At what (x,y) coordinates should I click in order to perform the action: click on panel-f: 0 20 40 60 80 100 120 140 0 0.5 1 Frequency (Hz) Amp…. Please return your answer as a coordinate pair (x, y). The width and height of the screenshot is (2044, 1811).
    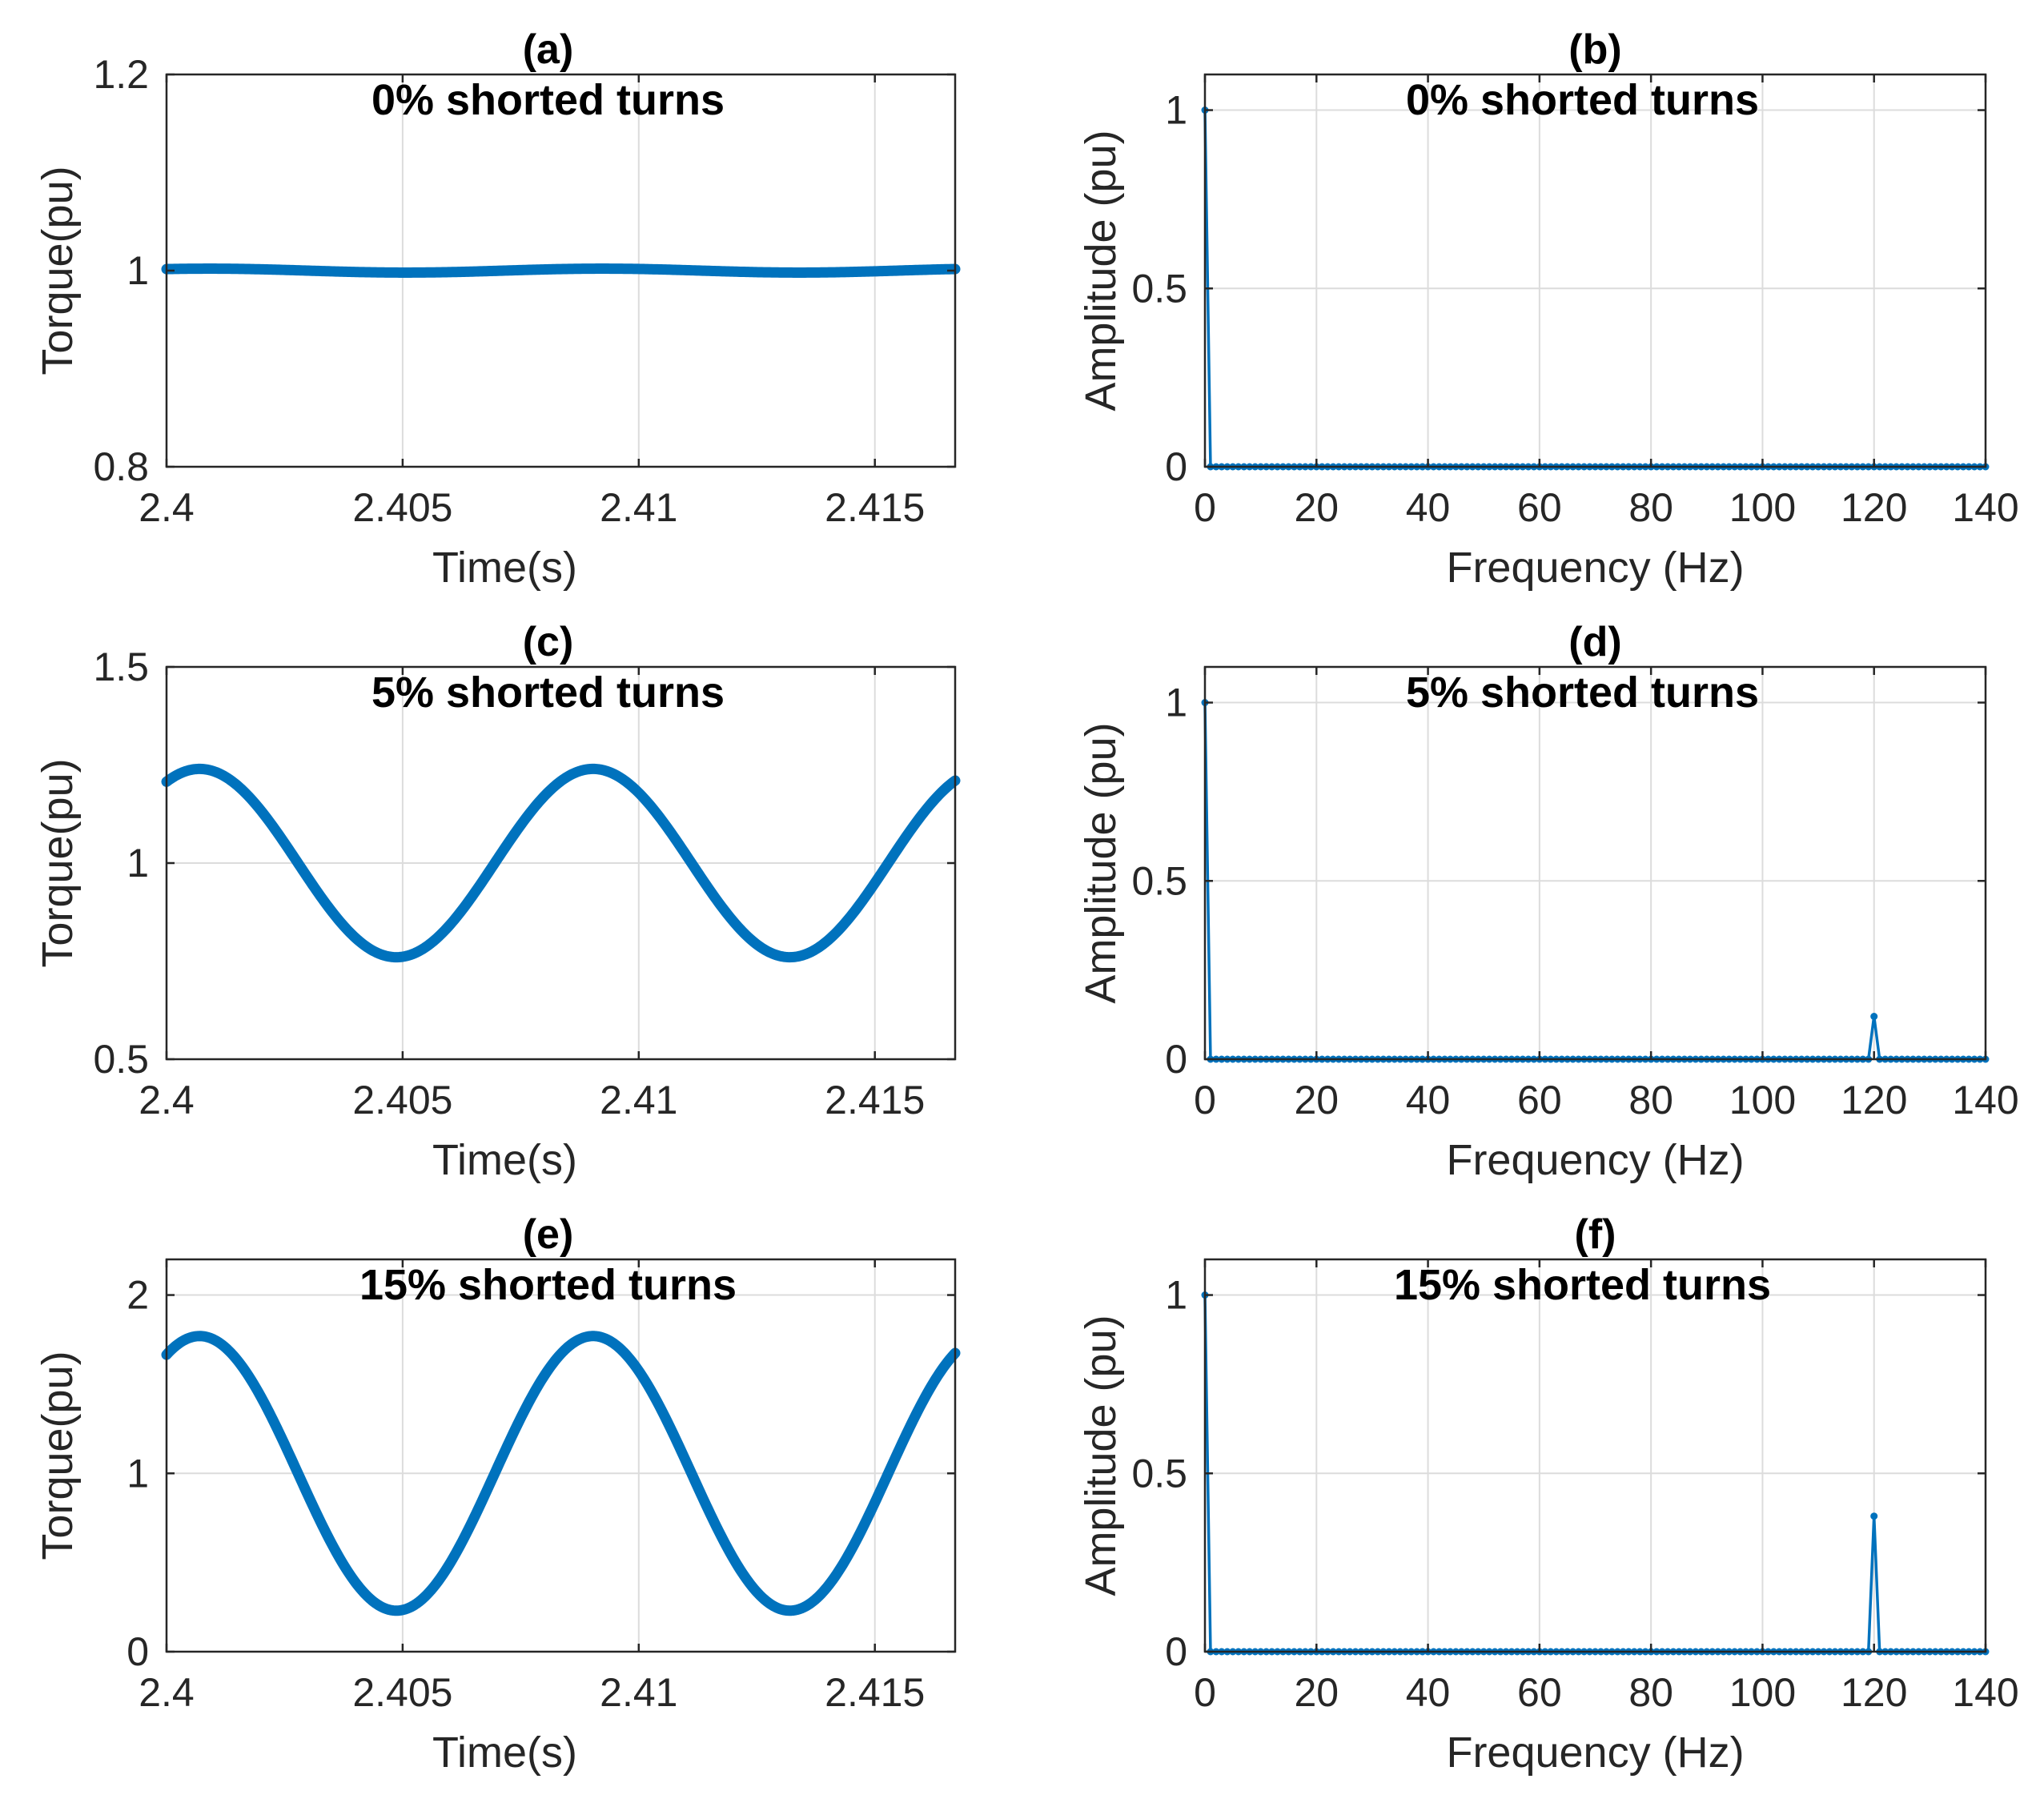
    Looking at the image, I should click on (1548, 1494).